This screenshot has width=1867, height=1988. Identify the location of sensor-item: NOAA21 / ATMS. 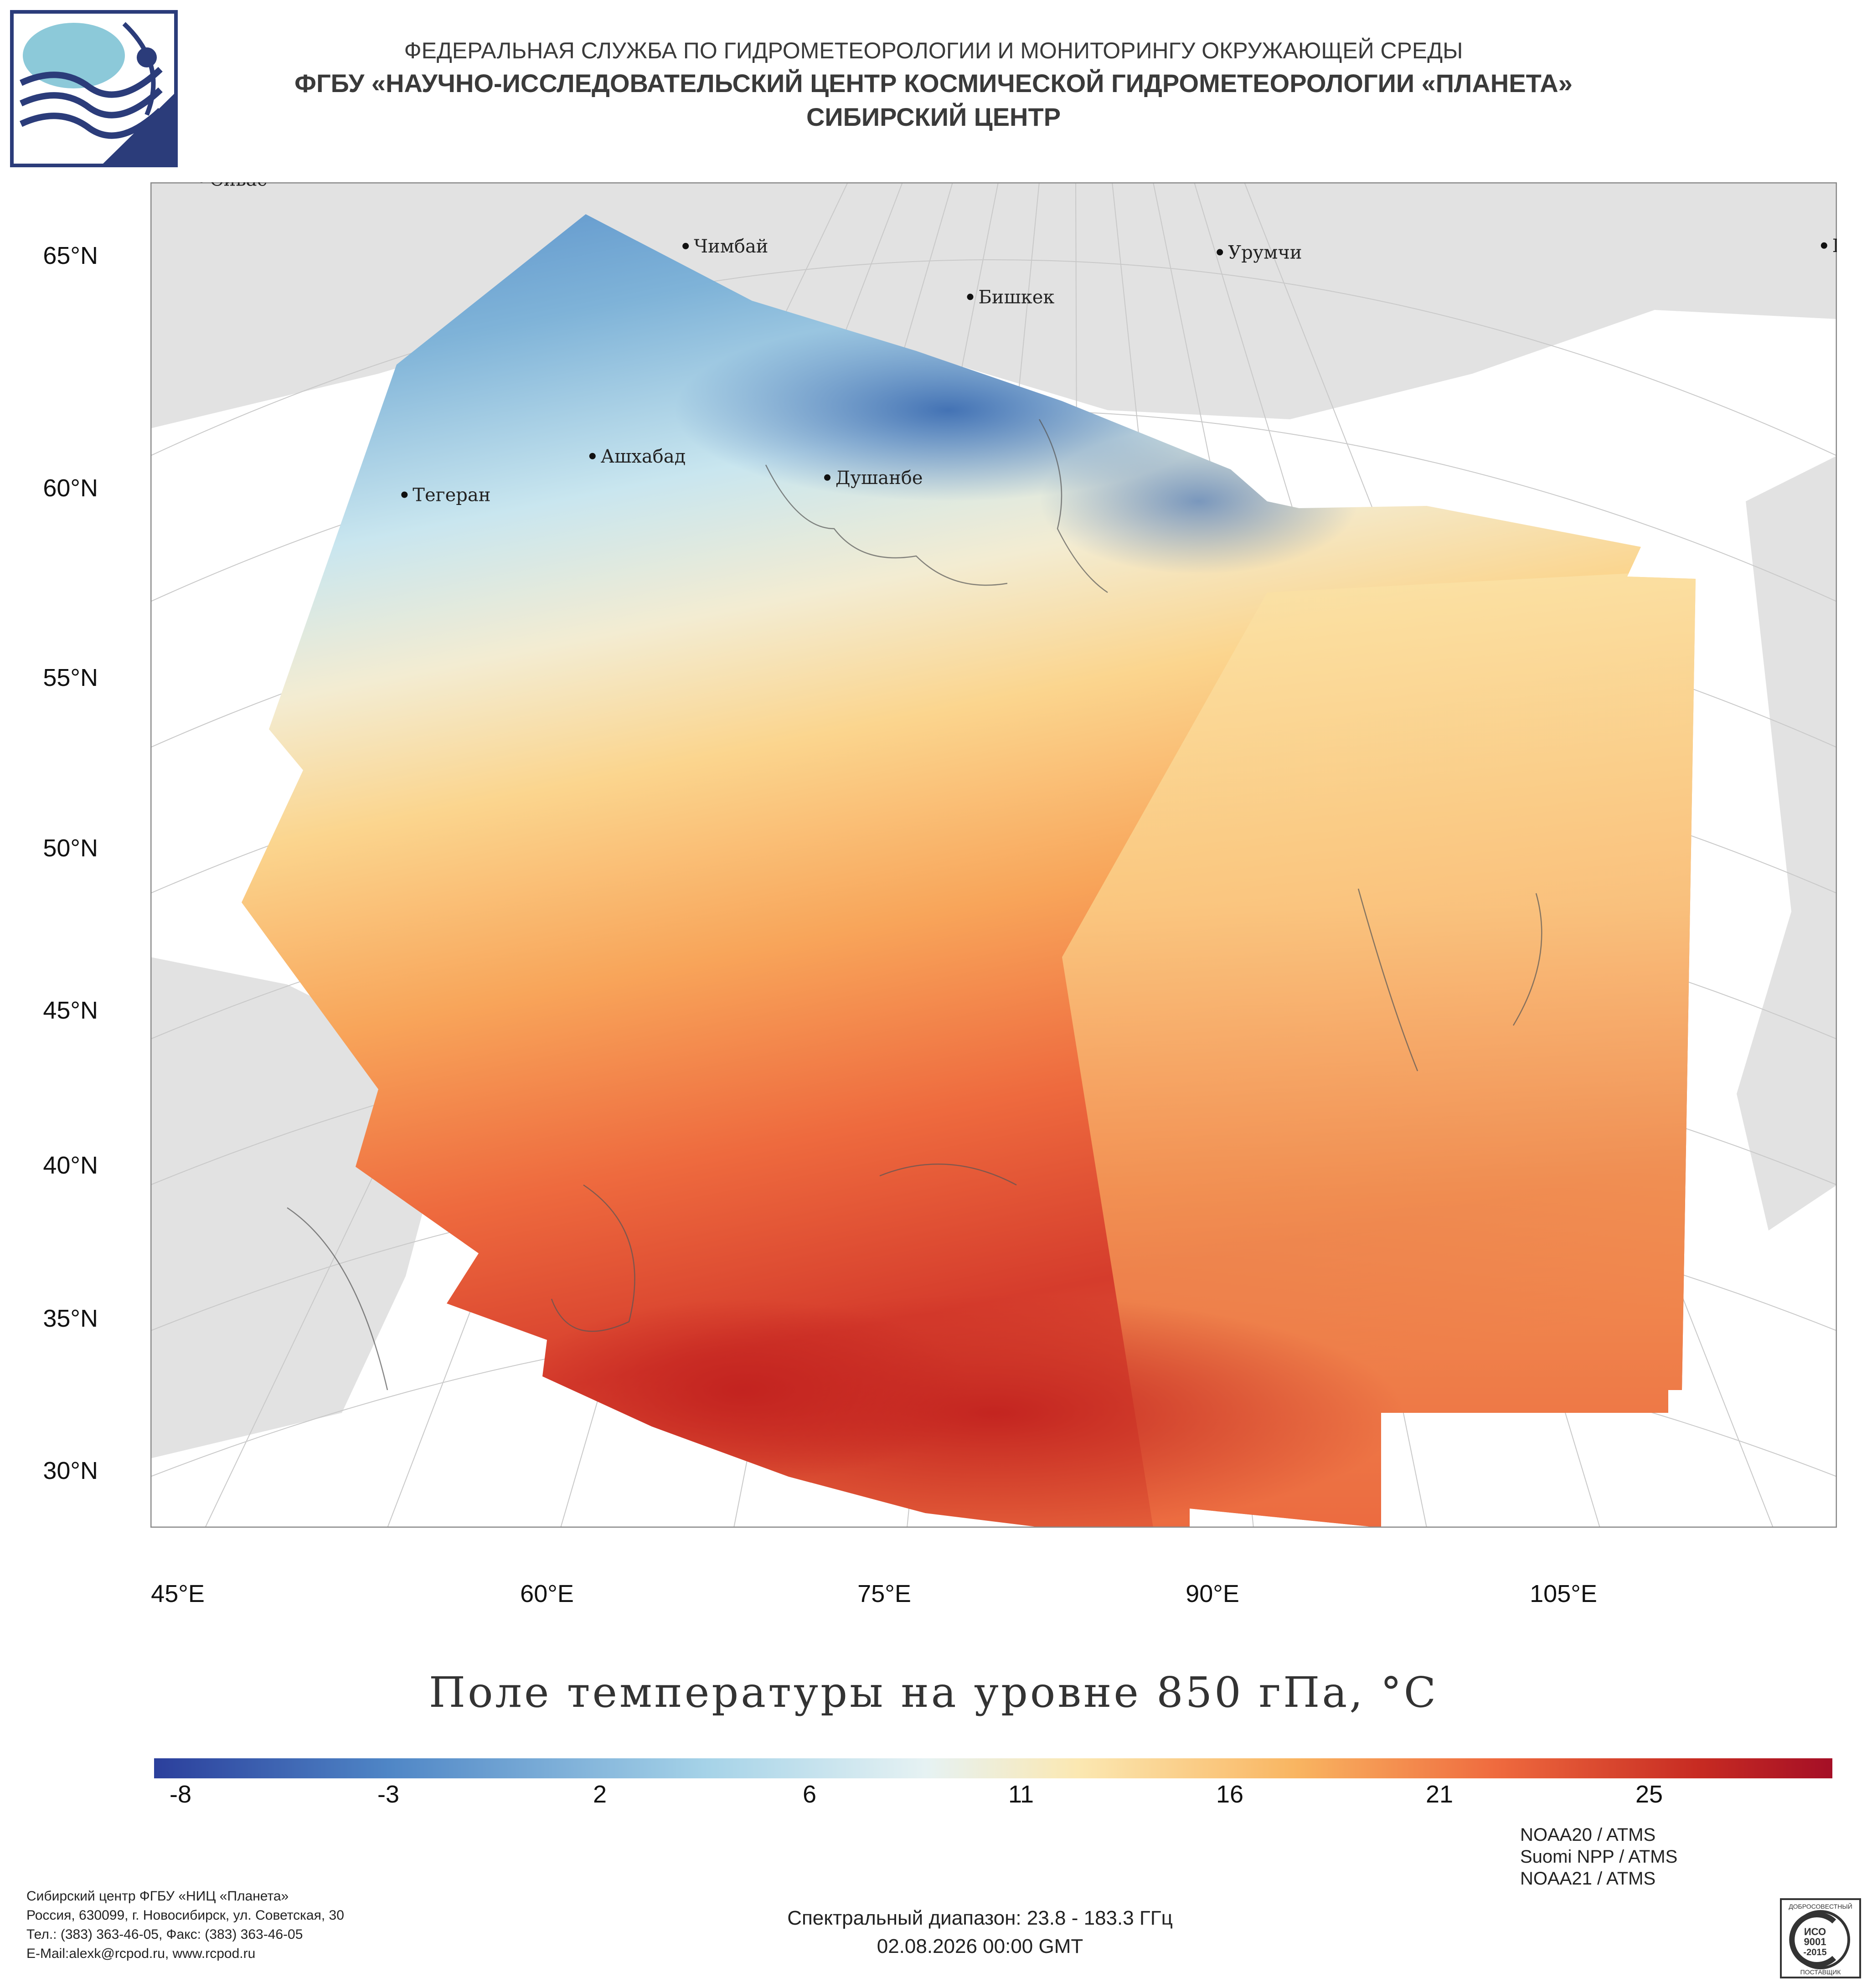
(1588, 1879).